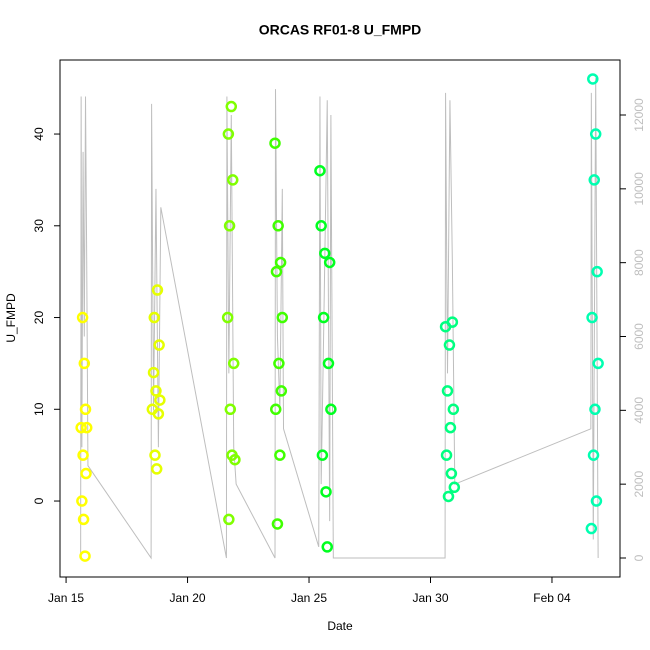  Describe the element at coordinates (639, 189) in the screenshot. I see `y2-tick-label: 10000` at that location.